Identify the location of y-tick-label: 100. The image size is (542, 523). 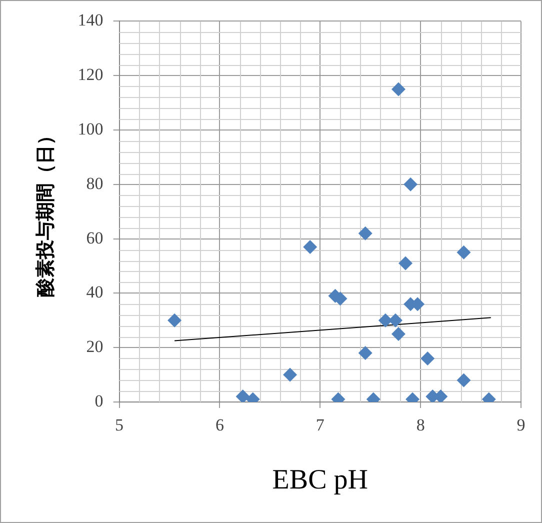
(91, 128).